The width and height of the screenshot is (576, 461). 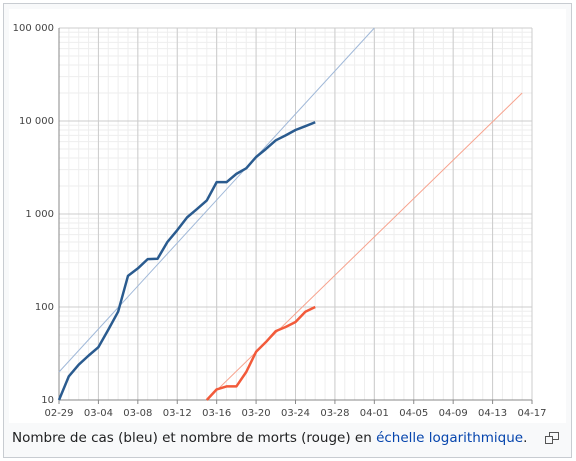 What do you see at coordinates (413, 413) in the screenshot?
I see `x-tick-label: 04-05` at bounding box center [413, 413].